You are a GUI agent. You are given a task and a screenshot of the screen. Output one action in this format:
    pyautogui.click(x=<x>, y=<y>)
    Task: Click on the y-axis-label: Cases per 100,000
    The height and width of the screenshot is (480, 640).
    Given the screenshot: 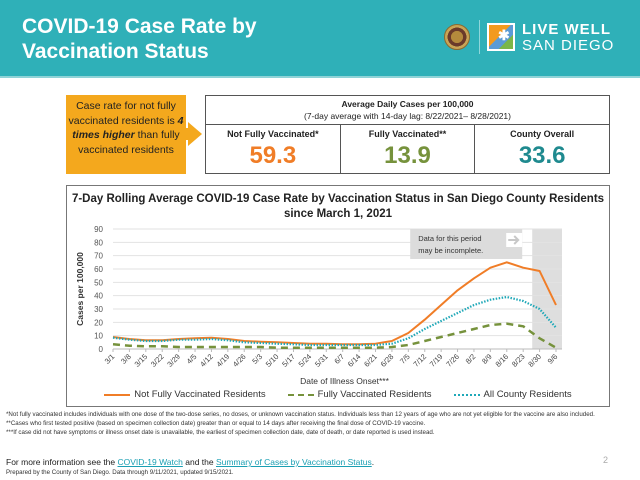 What is the action you would take?
    pyautogui.click(x=80, y=289)
    